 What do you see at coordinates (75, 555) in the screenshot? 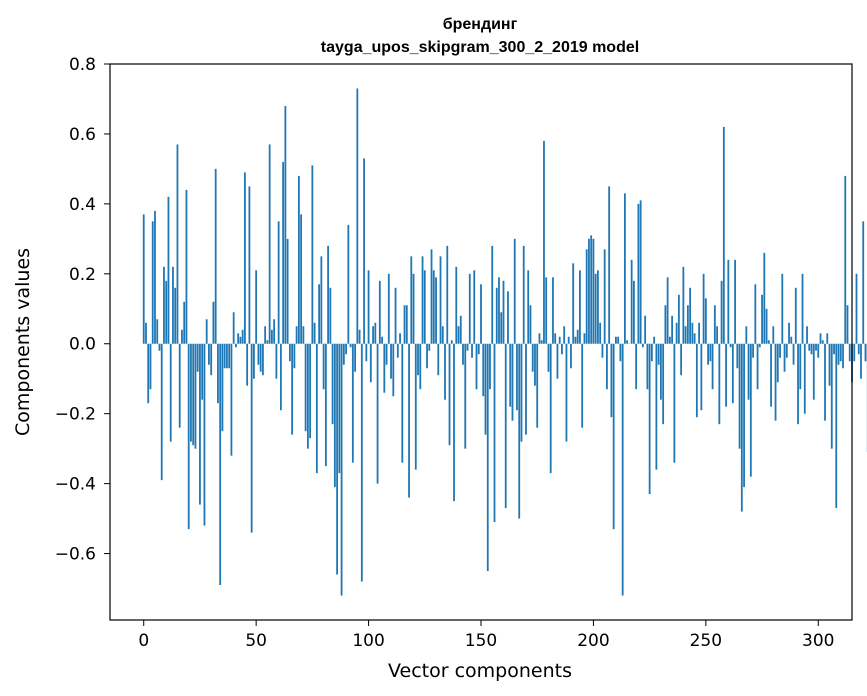
I see `y-tick-label: −0.6` at bounding box center [75, 555].